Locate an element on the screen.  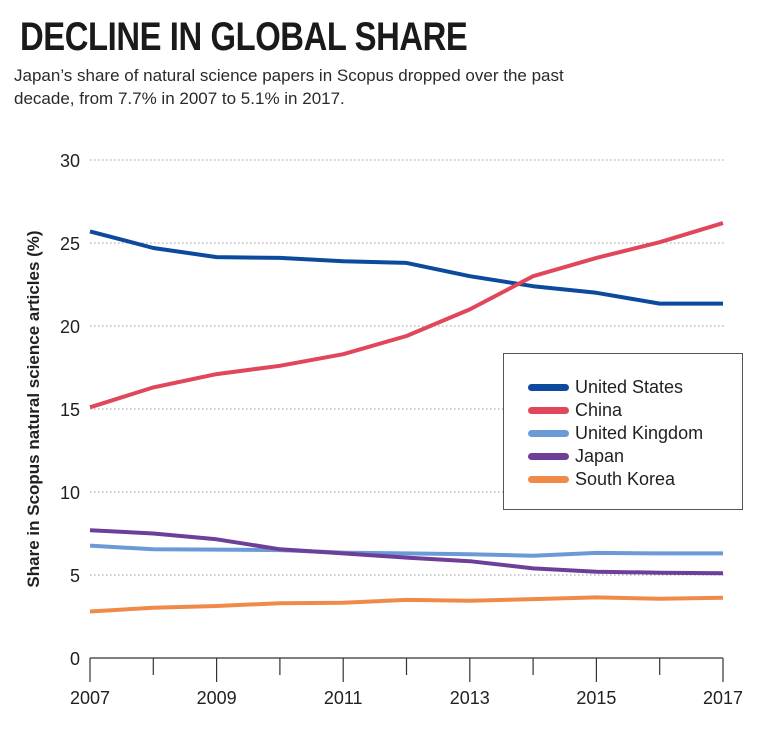
y-tick-label: 20 is located at coordinates (70, 327).